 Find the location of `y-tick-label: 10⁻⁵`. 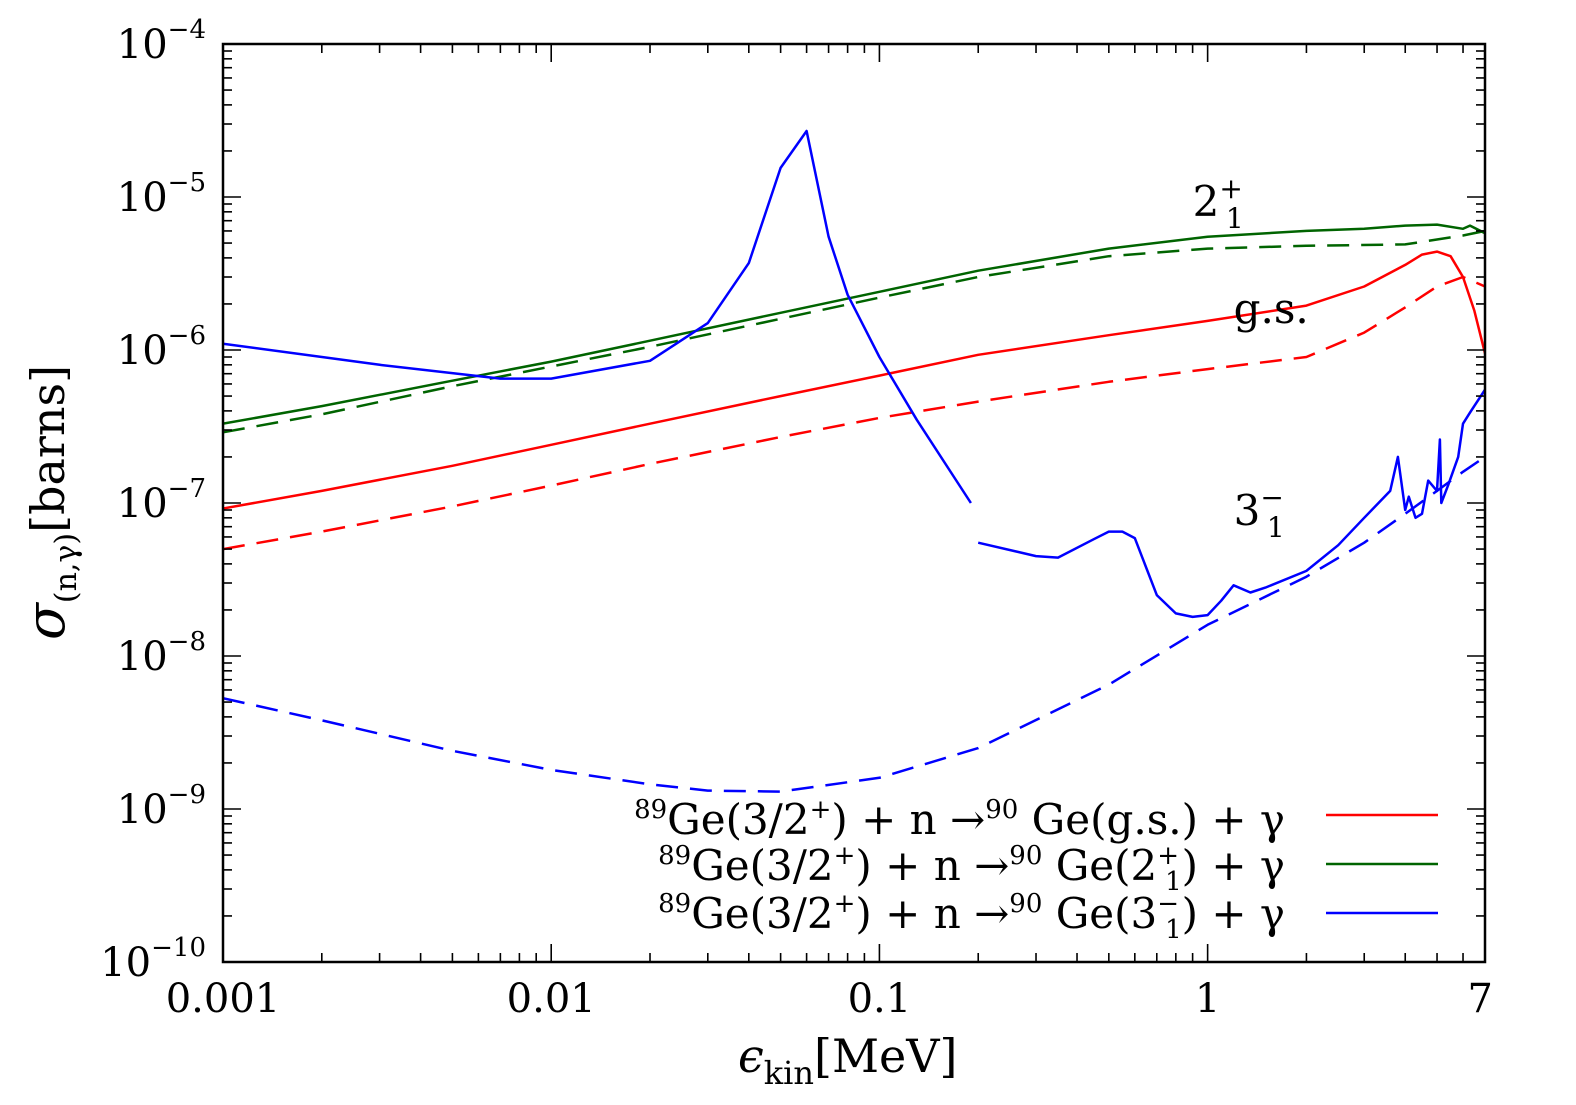

y-tick-label: 10⁻⁵ is located at coordinates (161, 194).